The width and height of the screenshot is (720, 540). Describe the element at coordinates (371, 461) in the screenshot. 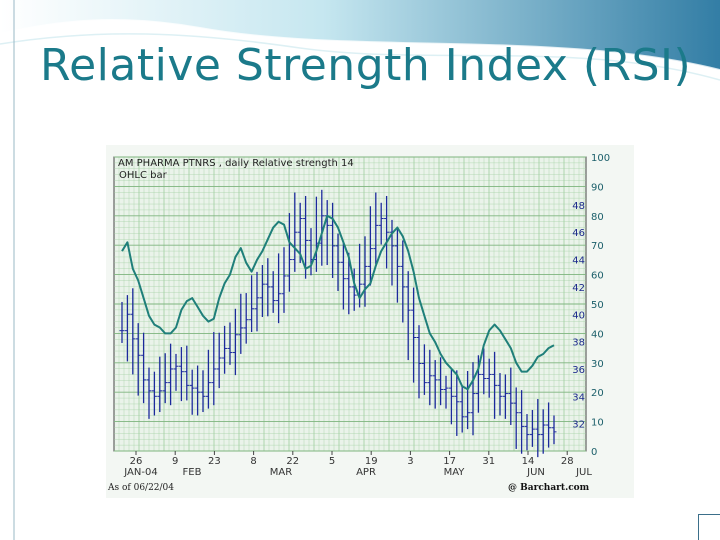

I see `date-axis-label: 19` at that location.